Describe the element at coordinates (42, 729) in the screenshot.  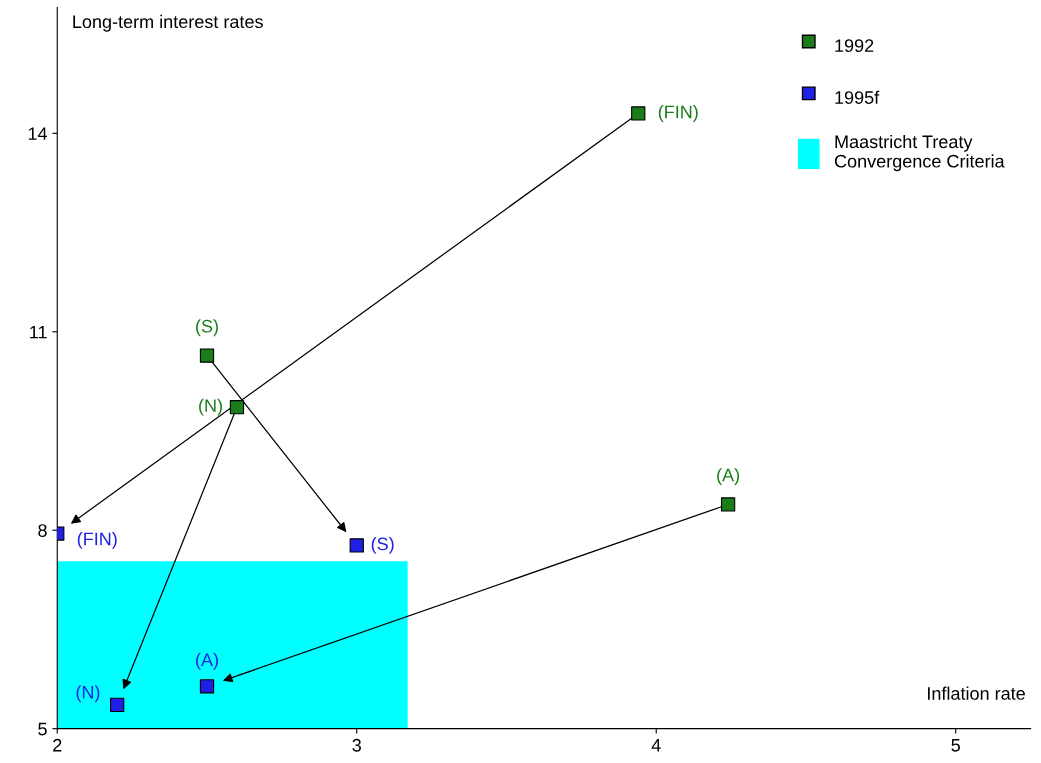
I see `y-tick-label: 5` at that location.